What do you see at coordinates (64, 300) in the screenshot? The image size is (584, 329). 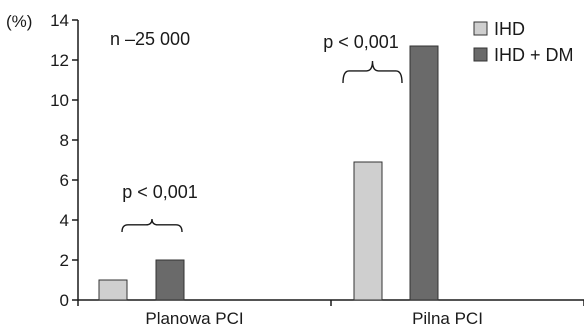 I see `y-tick-label: 0` at bounding box center [64, 300].